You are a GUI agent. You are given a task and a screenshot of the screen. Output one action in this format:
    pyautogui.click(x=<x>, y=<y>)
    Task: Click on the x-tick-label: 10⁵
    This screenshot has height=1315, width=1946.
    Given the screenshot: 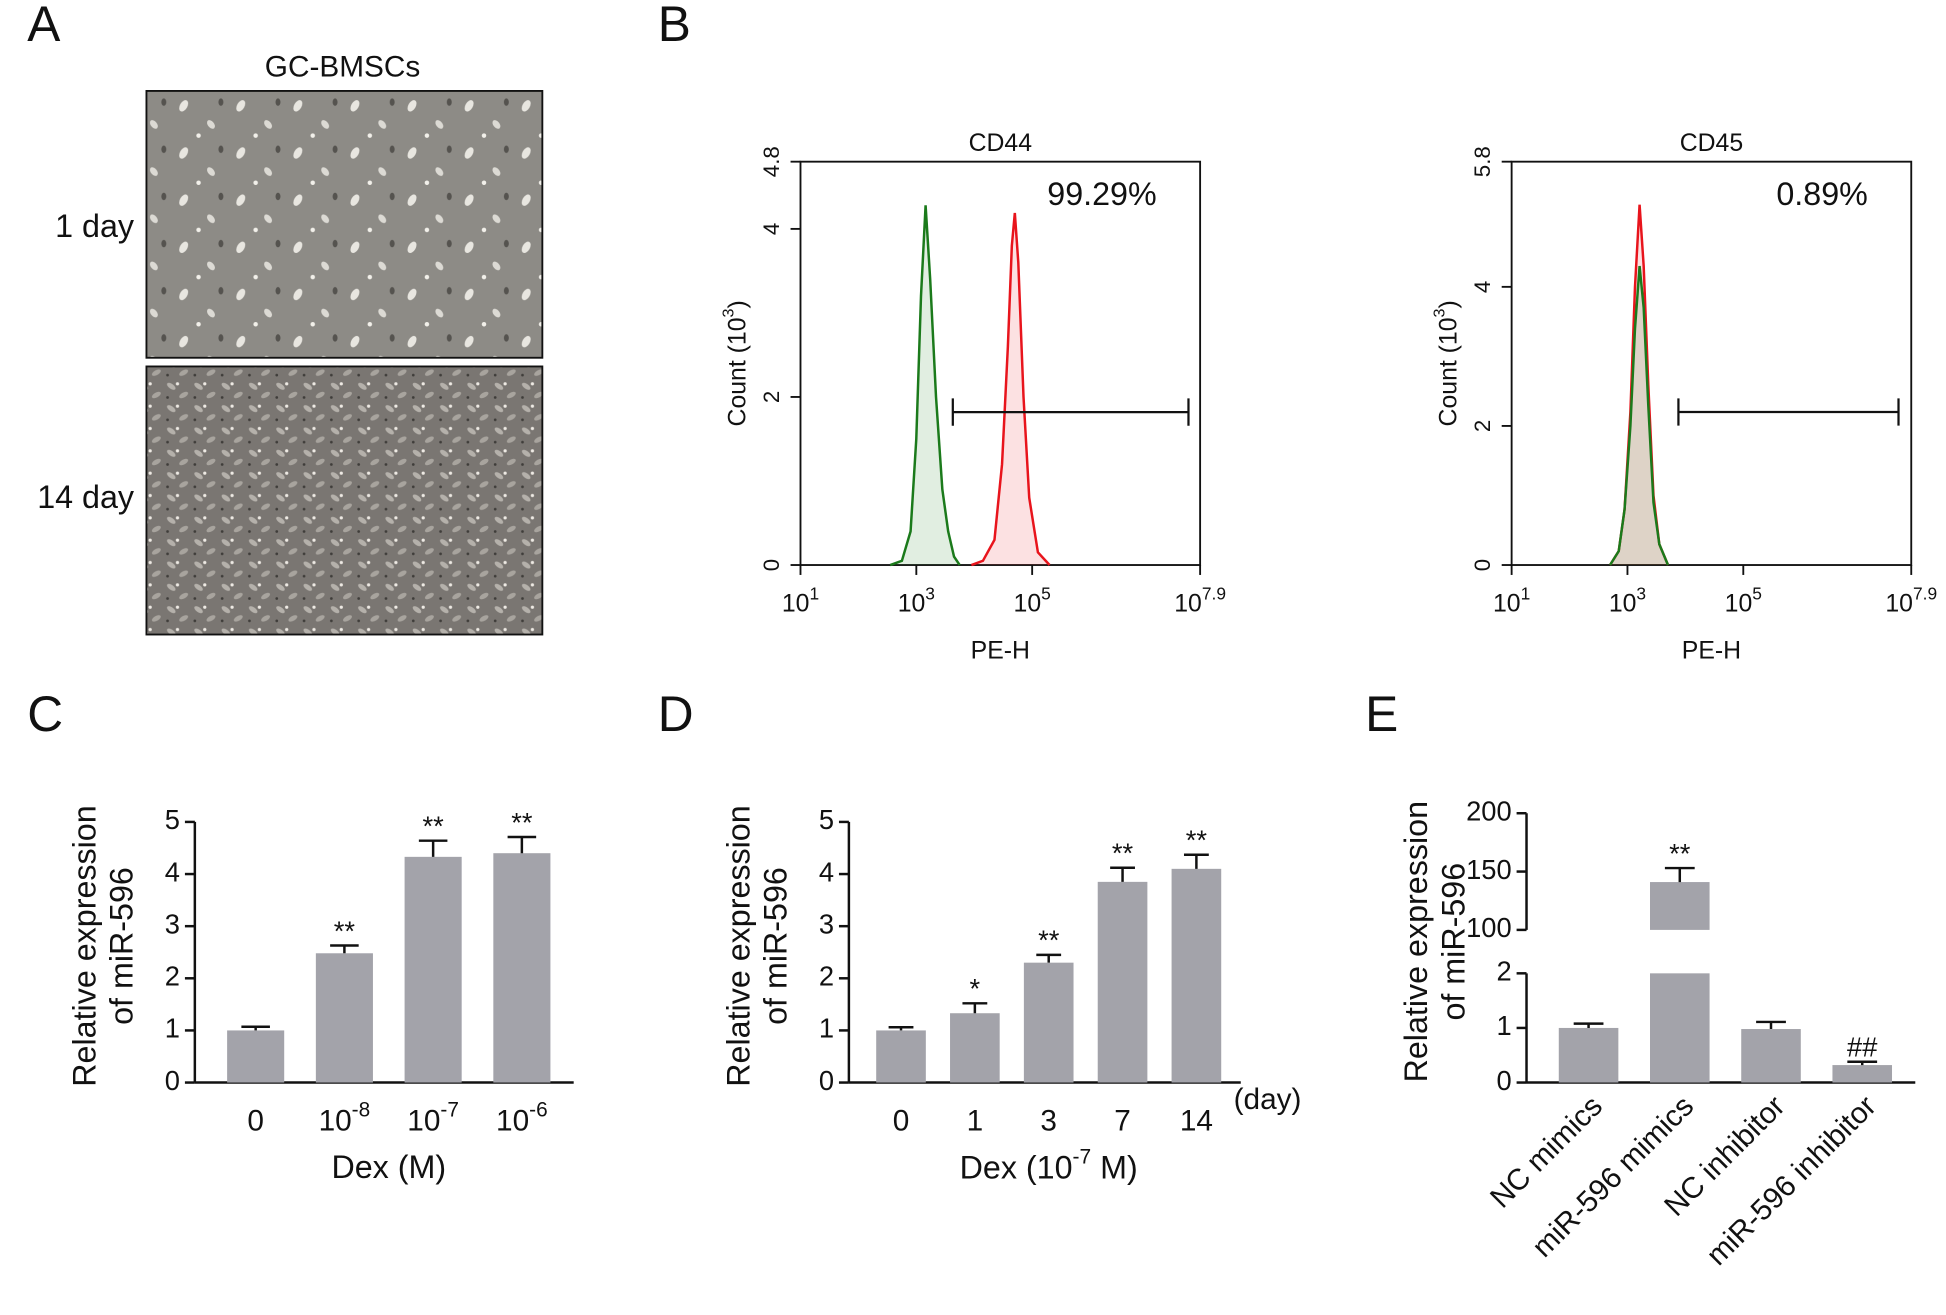 What is the action you would take?
    pyautogui.click(x=1743, y=600)
    